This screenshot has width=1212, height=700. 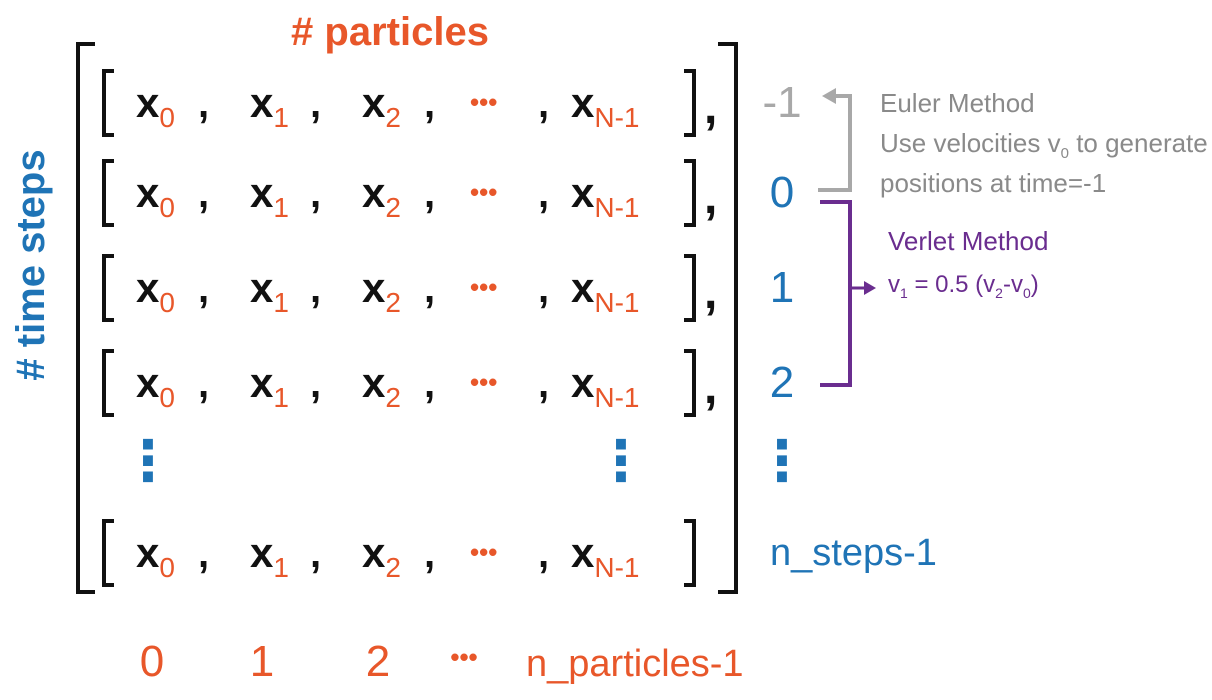 What do you see at coordinates (782, 460) in the screenshot?
I see `row-index-label: ⋮` at bounding box center [782, 460].